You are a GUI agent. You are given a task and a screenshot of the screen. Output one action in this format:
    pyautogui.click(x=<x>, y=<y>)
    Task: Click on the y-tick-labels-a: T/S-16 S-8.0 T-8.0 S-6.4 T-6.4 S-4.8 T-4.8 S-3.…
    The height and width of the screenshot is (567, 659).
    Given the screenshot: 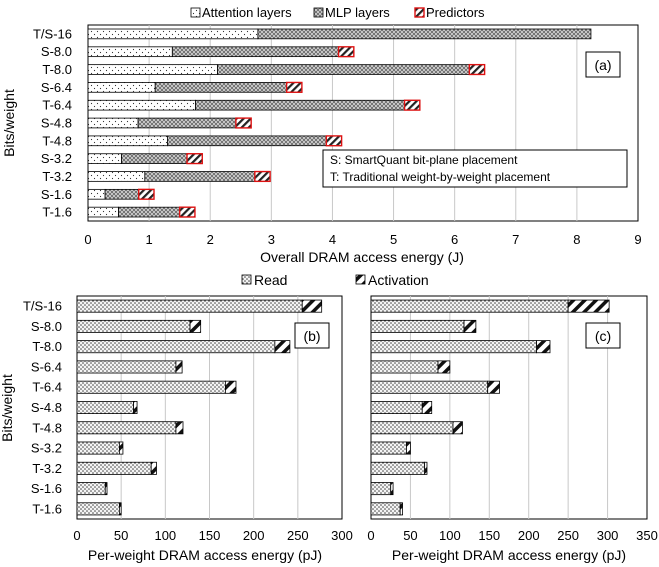 What is the action you would take?
    pyautogui.click(x=52, y=122)
    